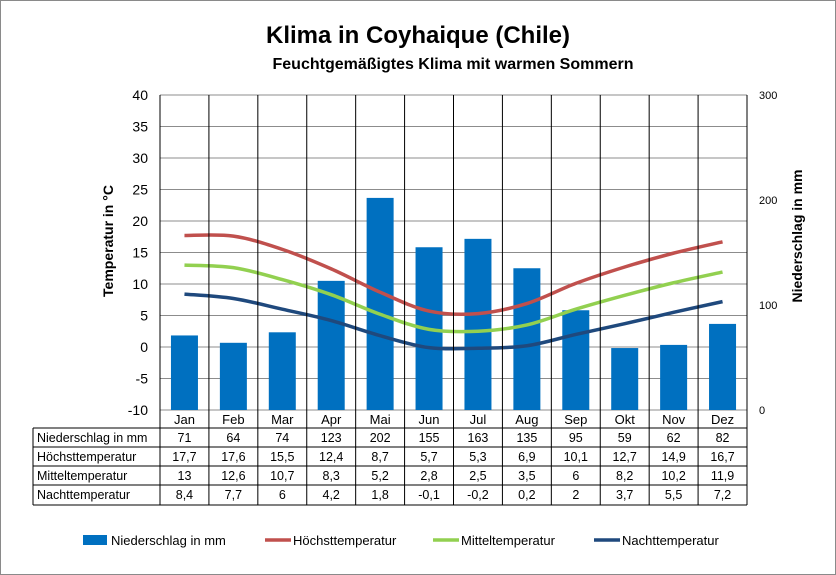 This screenshot has width=836, height=575. I want to click on legend-label: Nachttemperatur, so click(670, 540).